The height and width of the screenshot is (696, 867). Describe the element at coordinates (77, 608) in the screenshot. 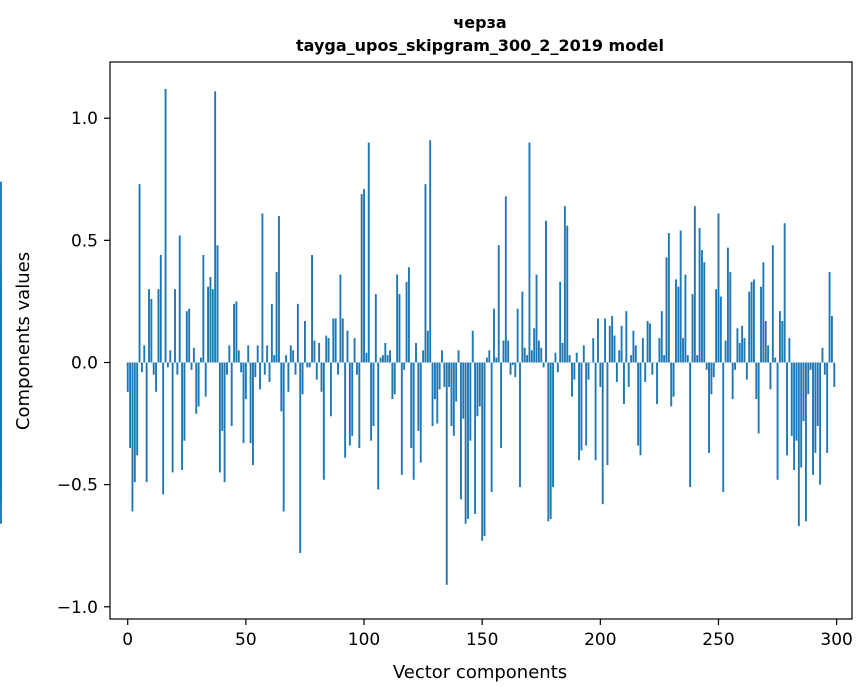

I see `y-tick-label: −1.0` at that location.